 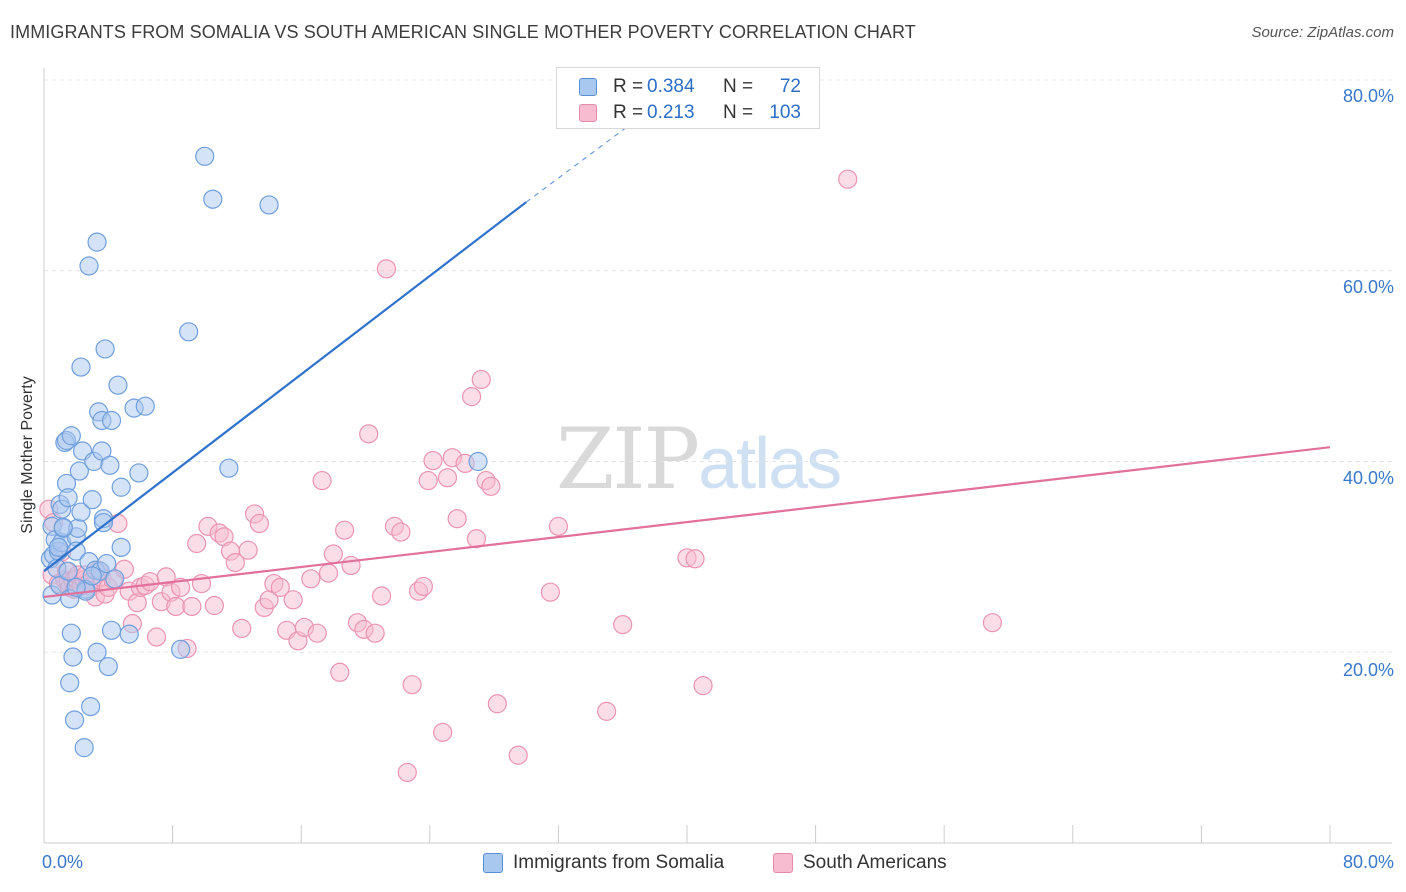 I want to click on legend-swatch-somalia, so click(x=493, y=863).